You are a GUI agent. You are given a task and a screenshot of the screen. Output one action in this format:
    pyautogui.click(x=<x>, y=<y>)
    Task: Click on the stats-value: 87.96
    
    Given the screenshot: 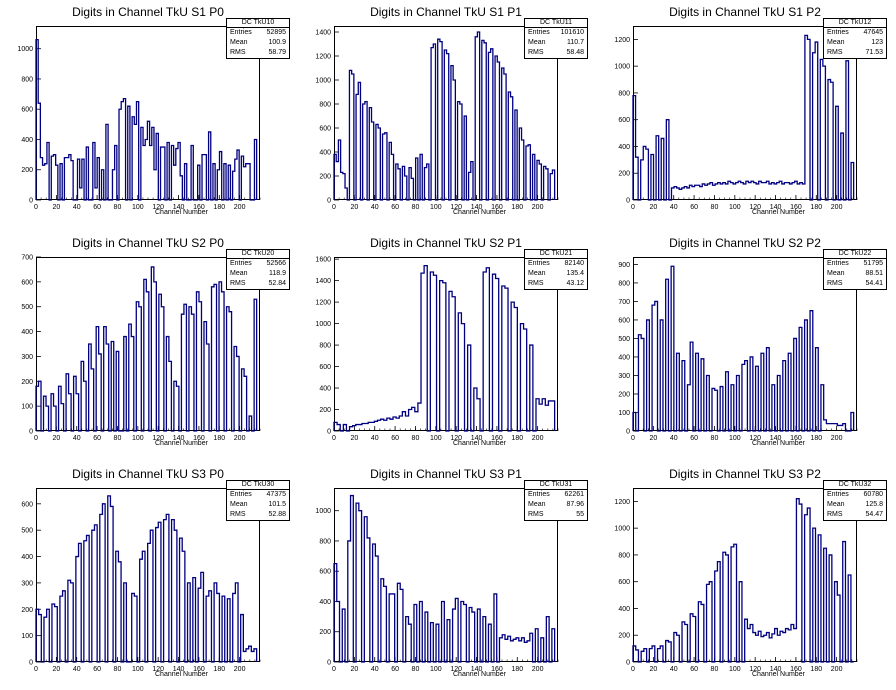 What is the action you would take?
    pyautogui.click(x=575, y=504)
    